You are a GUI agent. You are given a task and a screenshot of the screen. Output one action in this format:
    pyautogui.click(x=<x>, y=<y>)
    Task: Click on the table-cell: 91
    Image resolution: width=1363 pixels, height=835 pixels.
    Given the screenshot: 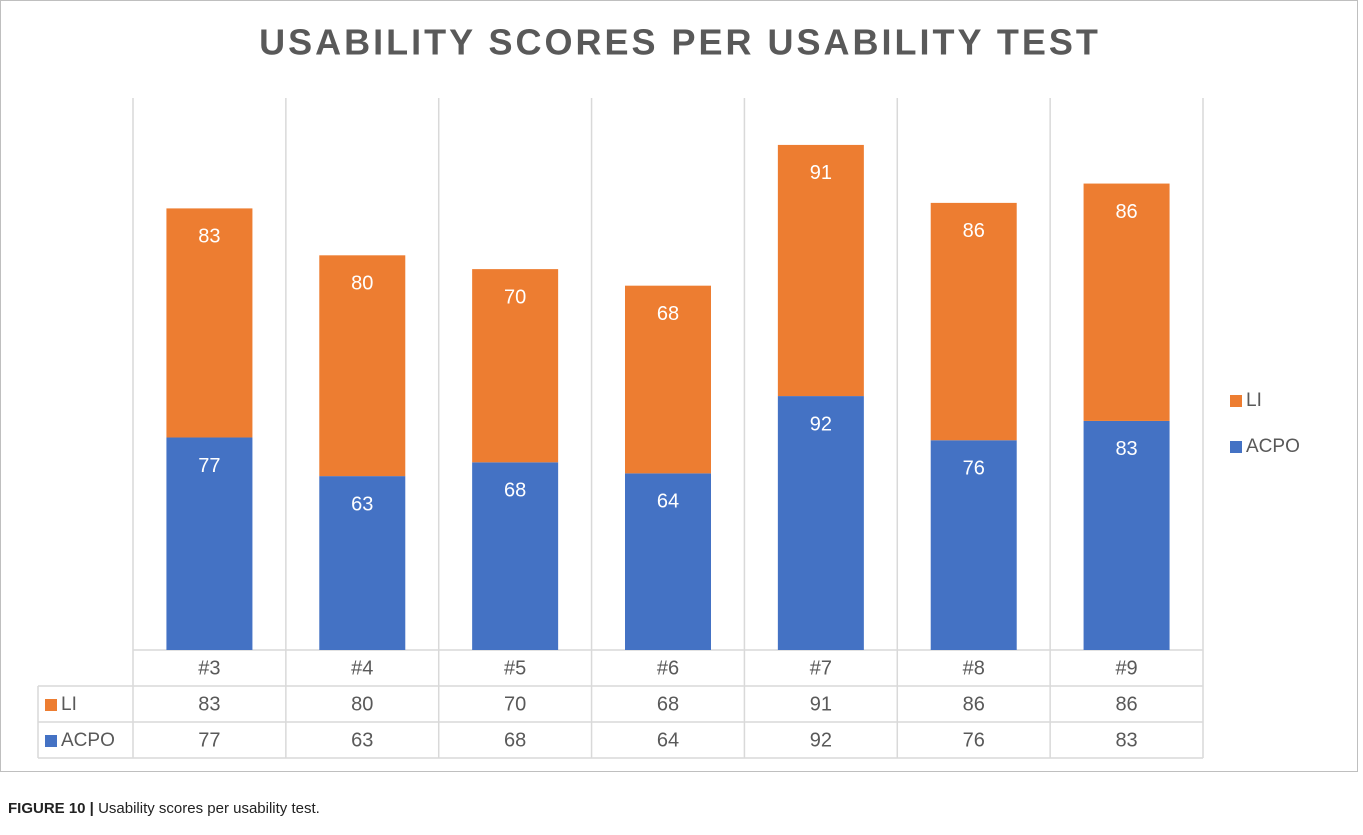 What is the action you would take?
    pyautogui.click(x=821, y=704)
    